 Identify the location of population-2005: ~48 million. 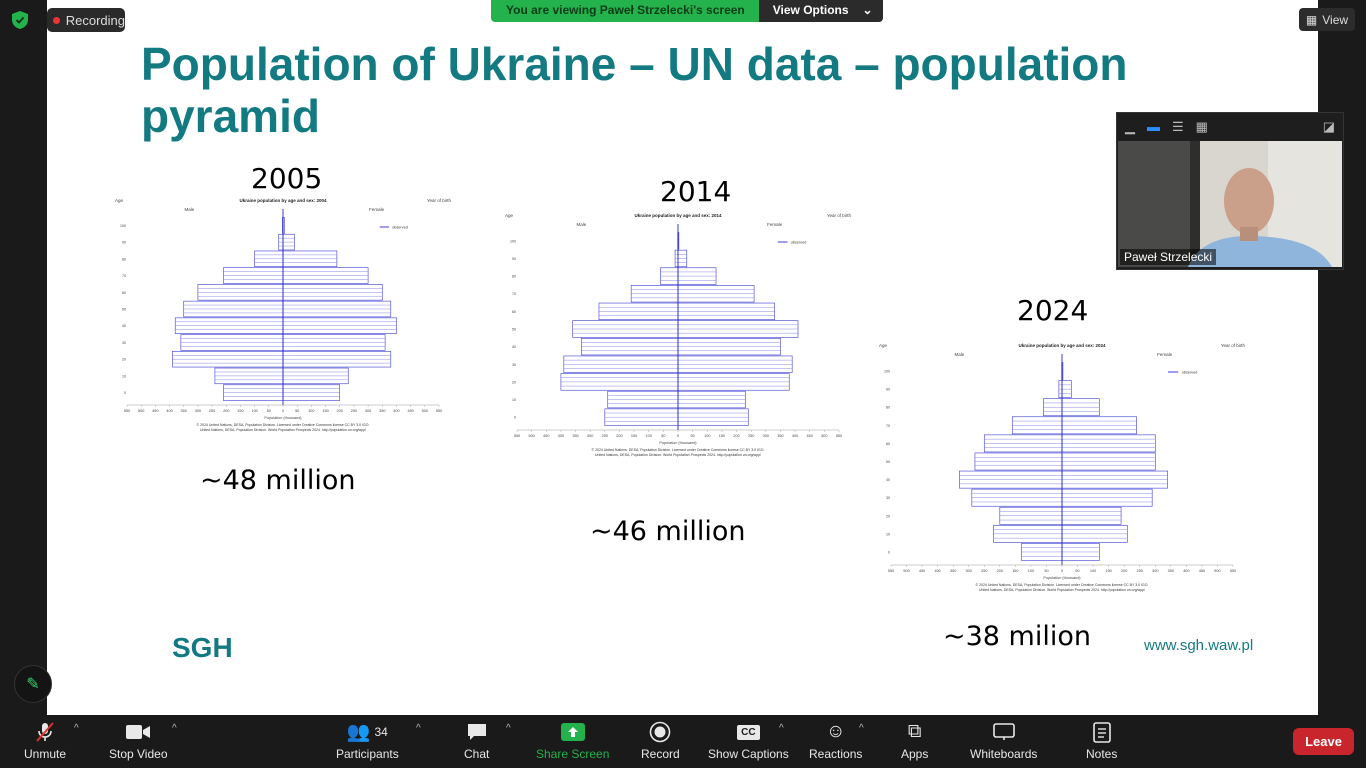
(278, 480).